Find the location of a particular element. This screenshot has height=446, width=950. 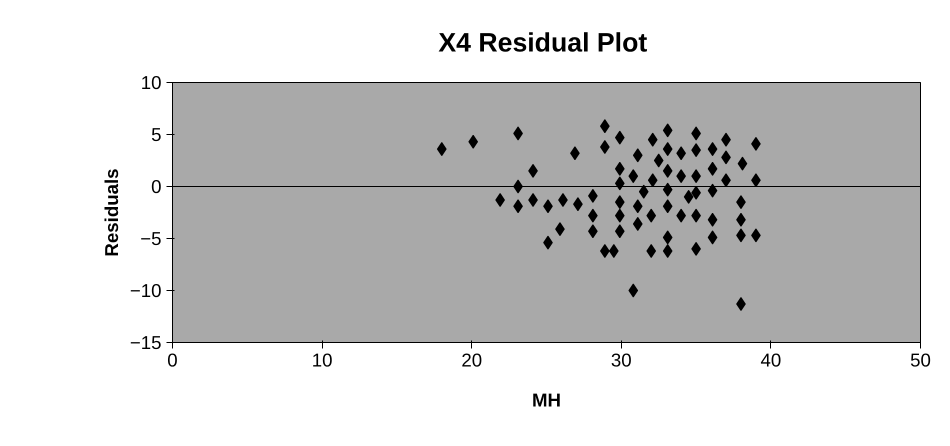

y-axis-title: Residuals is located at coordinates (111, 212).